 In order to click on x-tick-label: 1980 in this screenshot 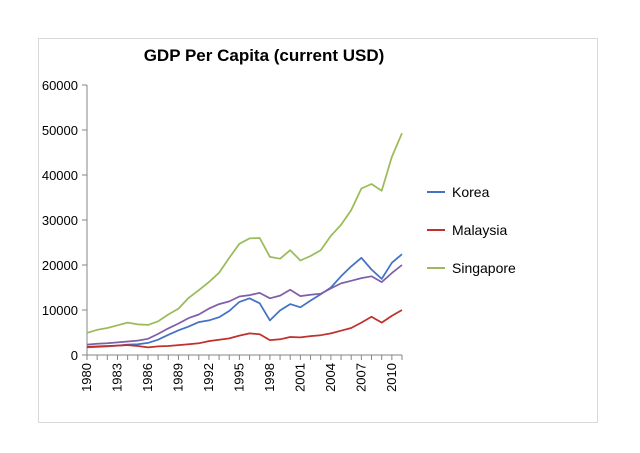, I will do `click(86, 377)`.